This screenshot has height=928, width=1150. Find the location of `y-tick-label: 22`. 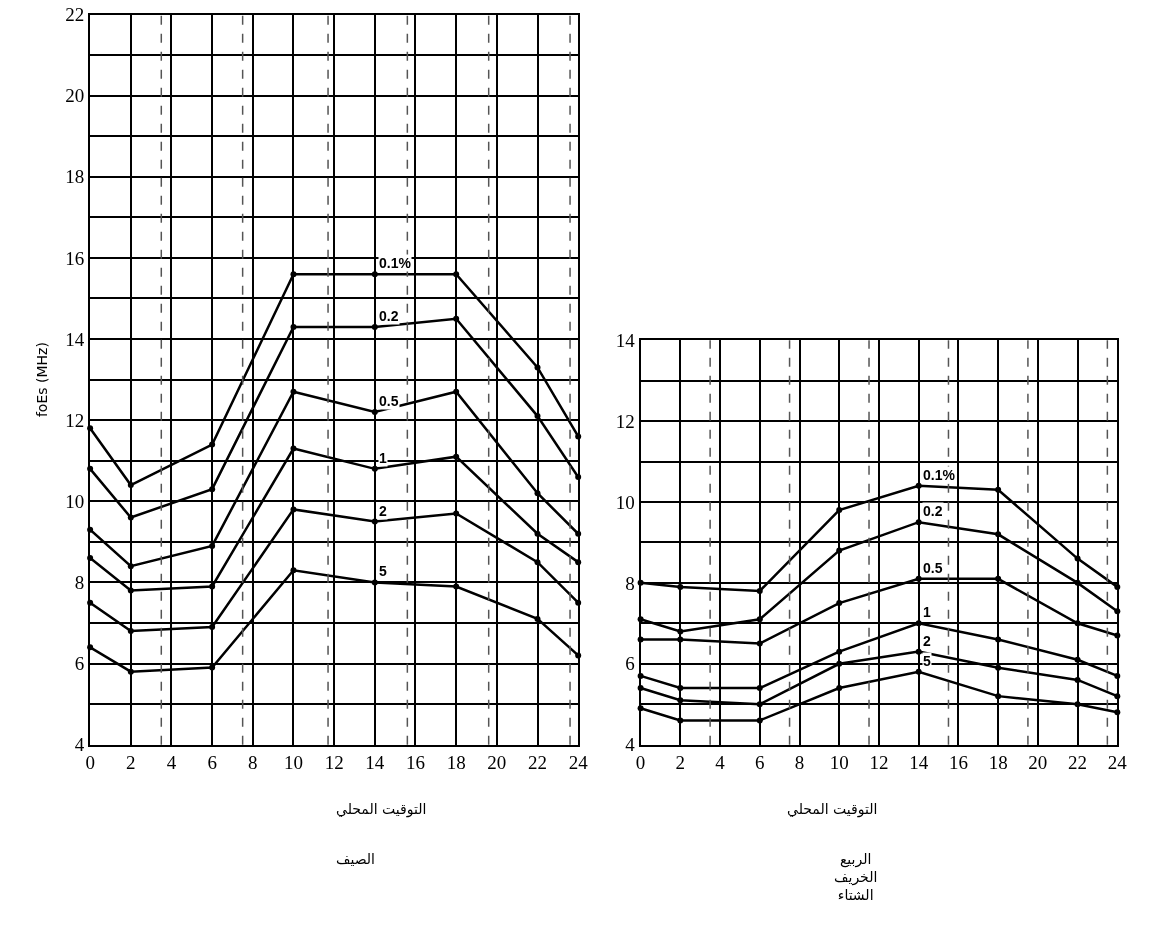

y-tick-label: 22 is located at coordinates (75, 15).